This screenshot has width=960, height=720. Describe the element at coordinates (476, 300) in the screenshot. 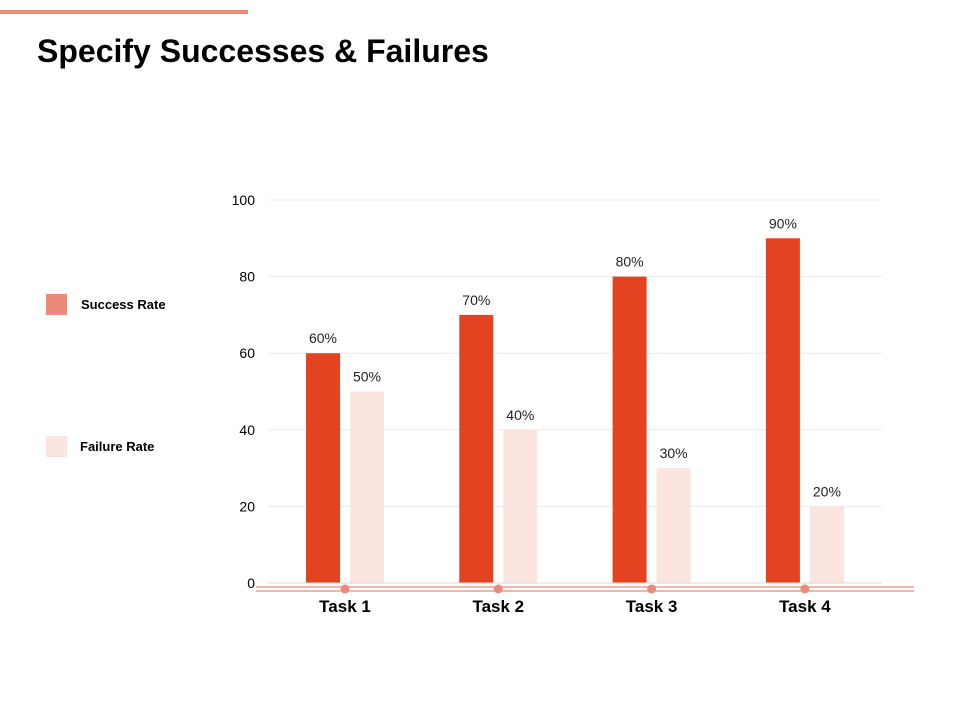

I see `data-label-success: 70%` at that location.